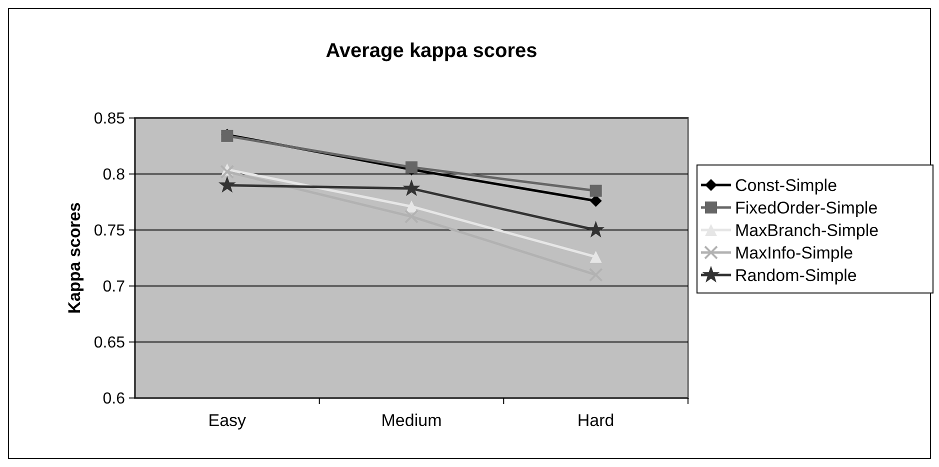 This screenshot has height=467, width=939. Describe the element at coordinates (806, 208) in the screenshot. I see `legend-label: FixedOrder-Simple` at that location.